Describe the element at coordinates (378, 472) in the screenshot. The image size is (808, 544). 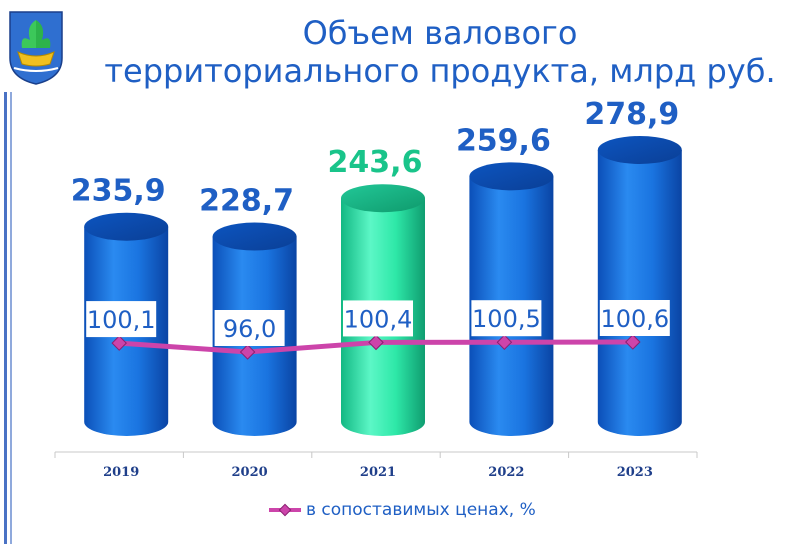
I see `x-tick-label: 2021` at that location.